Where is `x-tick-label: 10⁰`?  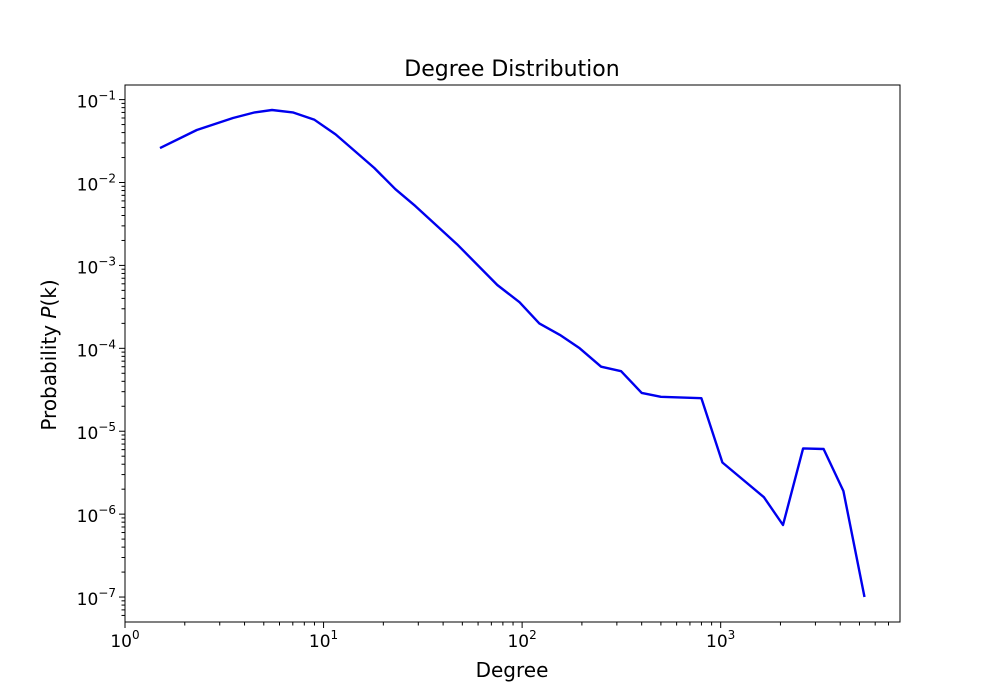
x-tick-label: 10⁰ is located at coordinates (124, 640).